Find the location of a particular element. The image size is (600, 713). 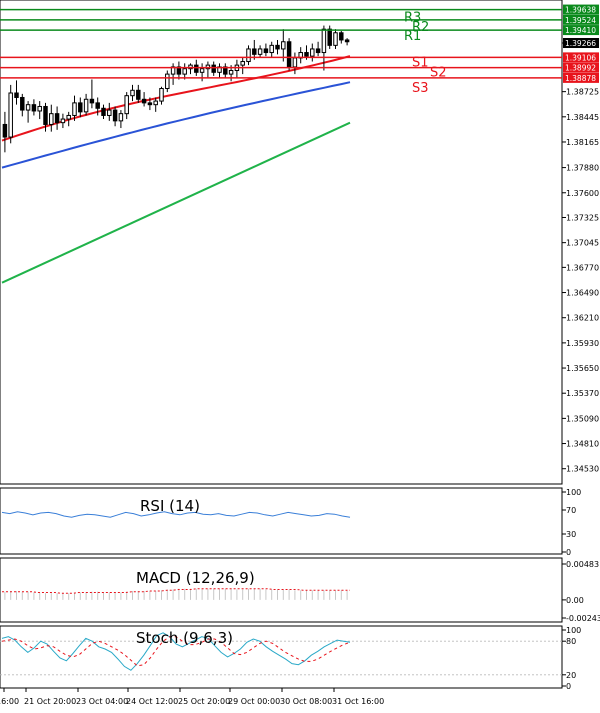

level-price-label: 1.39106 is located at coordinates (580, 57).